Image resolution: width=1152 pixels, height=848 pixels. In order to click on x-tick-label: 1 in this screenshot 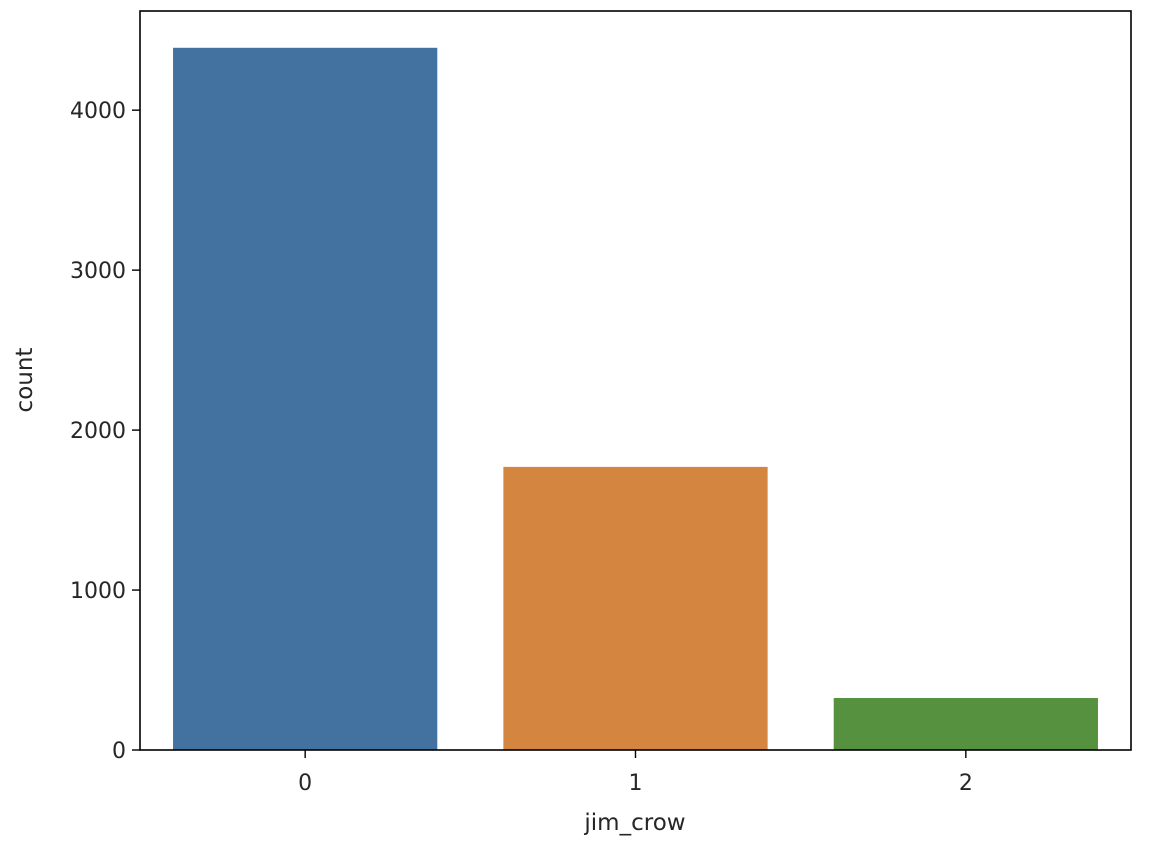, I will do `click(636, 783)`.